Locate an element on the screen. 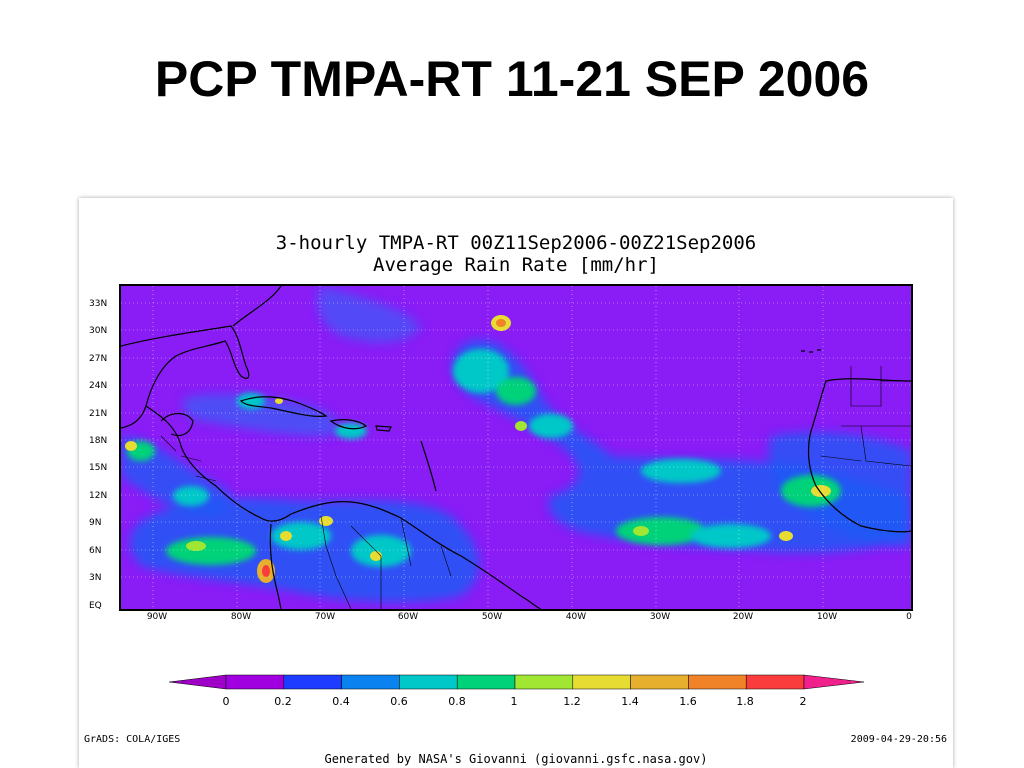 This screenshot has height=768, width=1024. colorbar-label: 0.8 is located at coordinates (457, 701).